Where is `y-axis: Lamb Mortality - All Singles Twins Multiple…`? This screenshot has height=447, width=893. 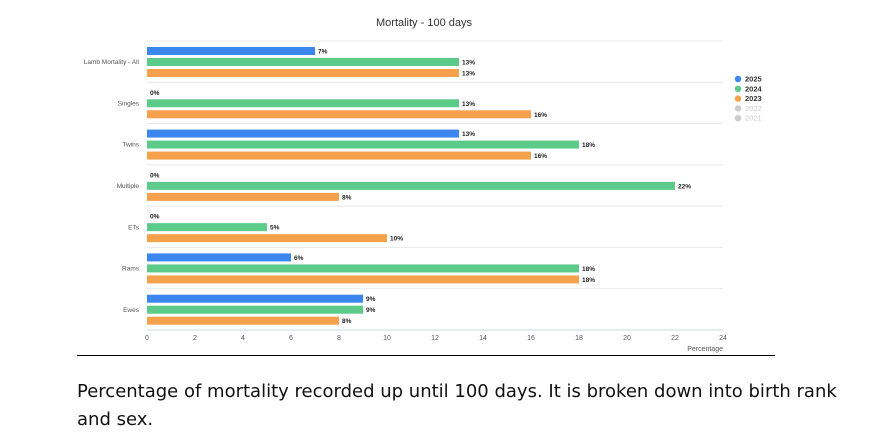
y-axis: Lamb Mortality - All Singles Twins Multiple… is located at coordinates (112, 186).